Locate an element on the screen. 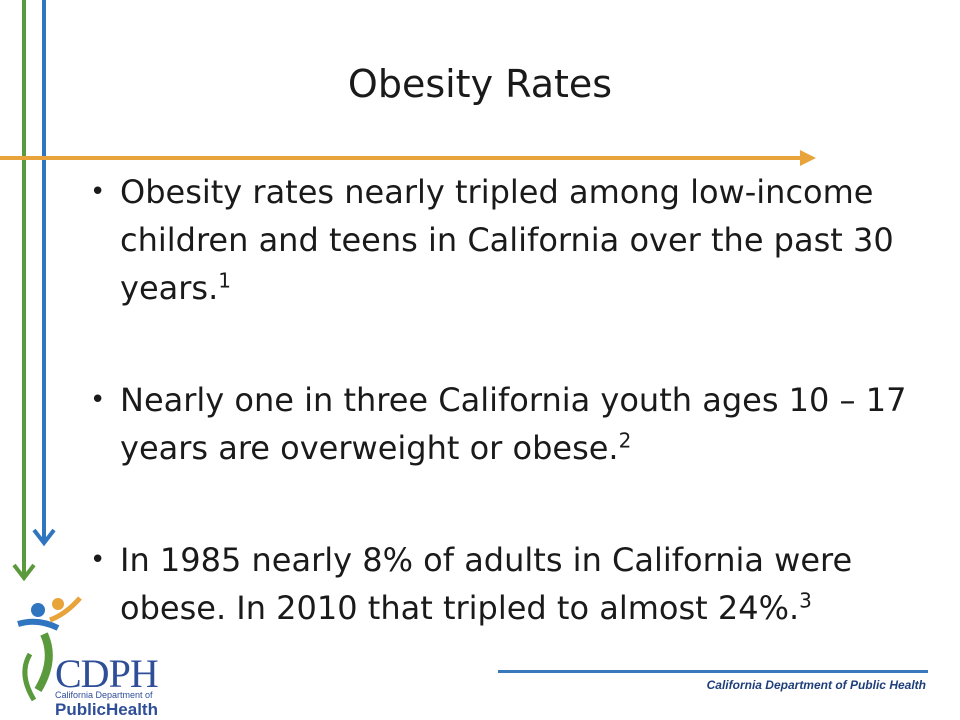 The width and height of the screenshot is (960, 720). slide-title: Obesity Rates is located at coordinates (480, 84).